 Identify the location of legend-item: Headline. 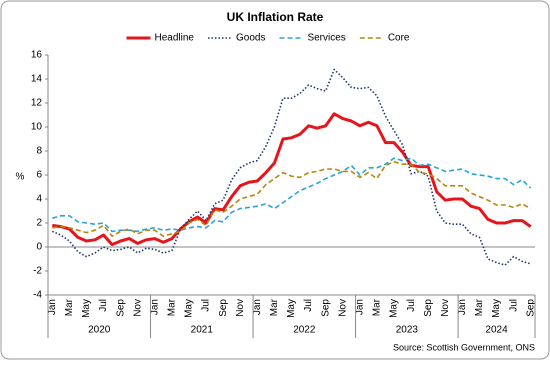
(160, 38).